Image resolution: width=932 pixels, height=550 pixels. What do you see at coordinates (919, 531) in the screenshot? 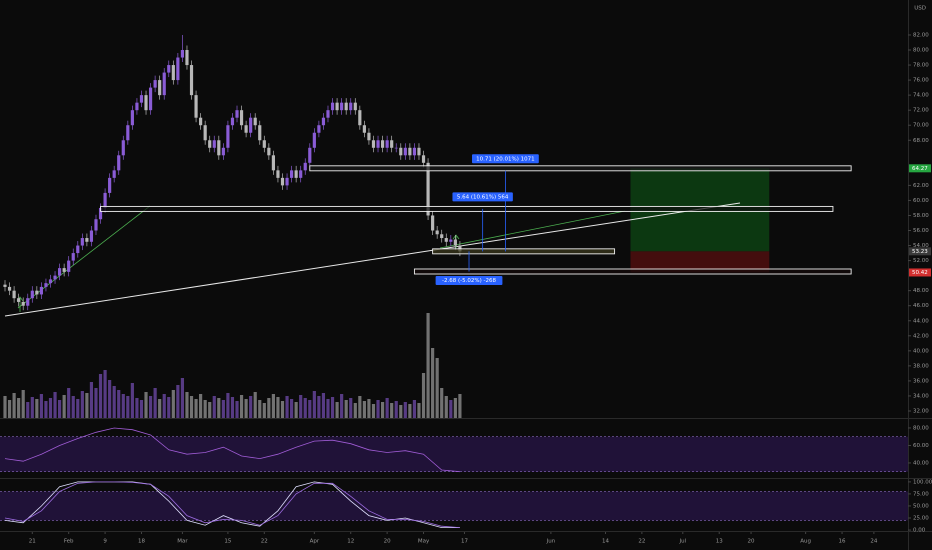
I see `y-tick-label: 0.00` at bounding box center [919, 531].